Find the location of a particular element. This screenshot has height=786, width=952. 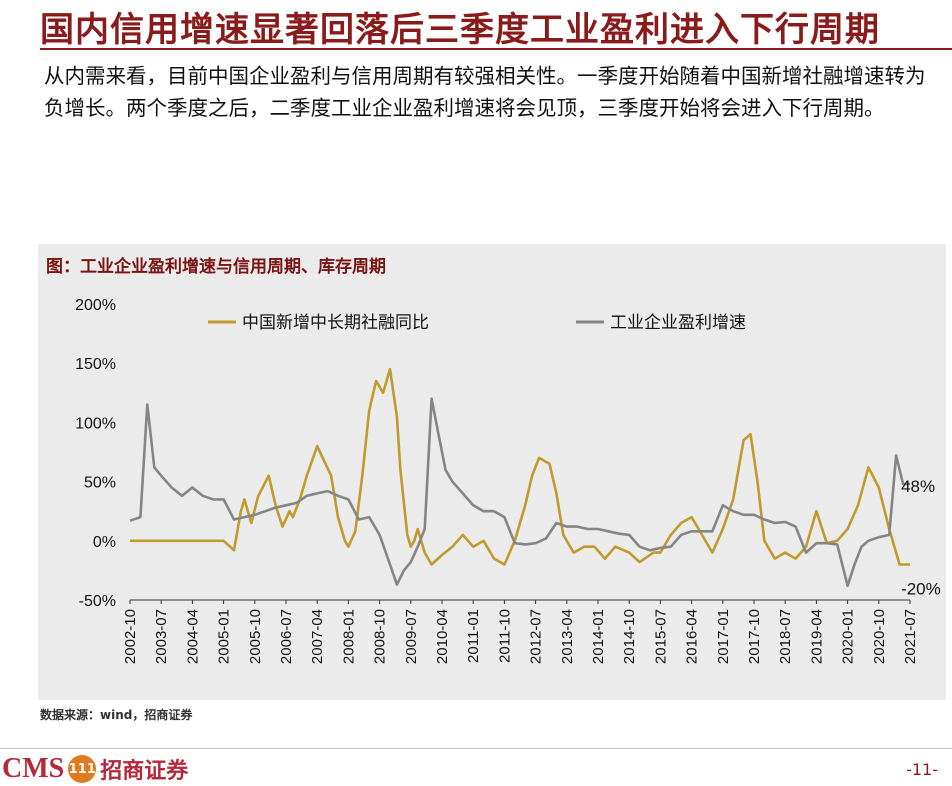

annotations: 48% -20% is located at coordinates (921, 538).